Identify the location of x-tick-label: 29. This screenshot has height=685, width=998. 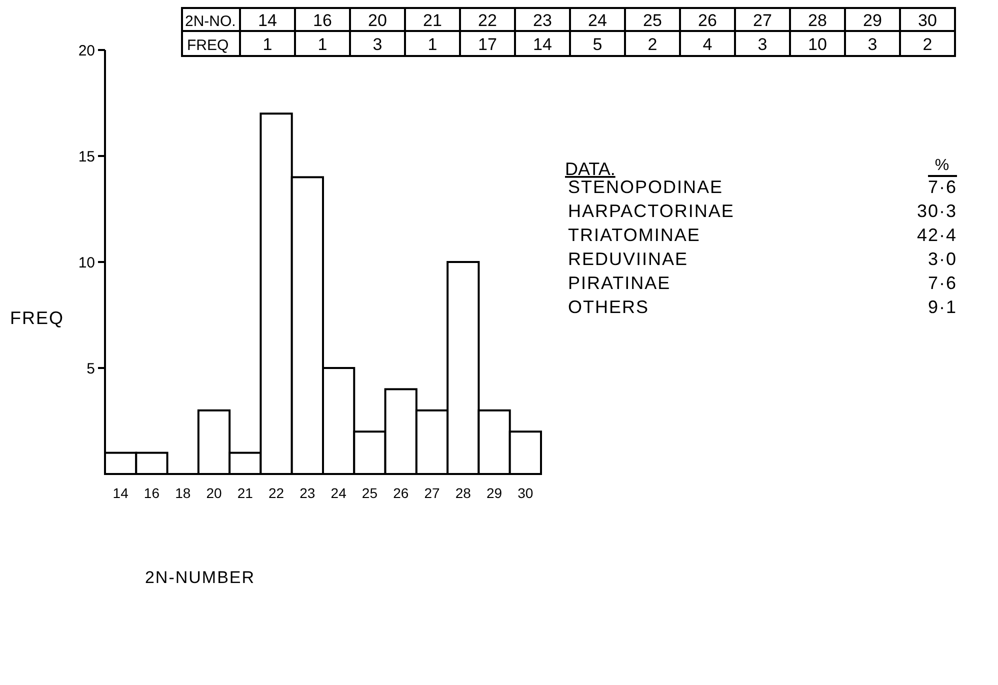
(494, 493).